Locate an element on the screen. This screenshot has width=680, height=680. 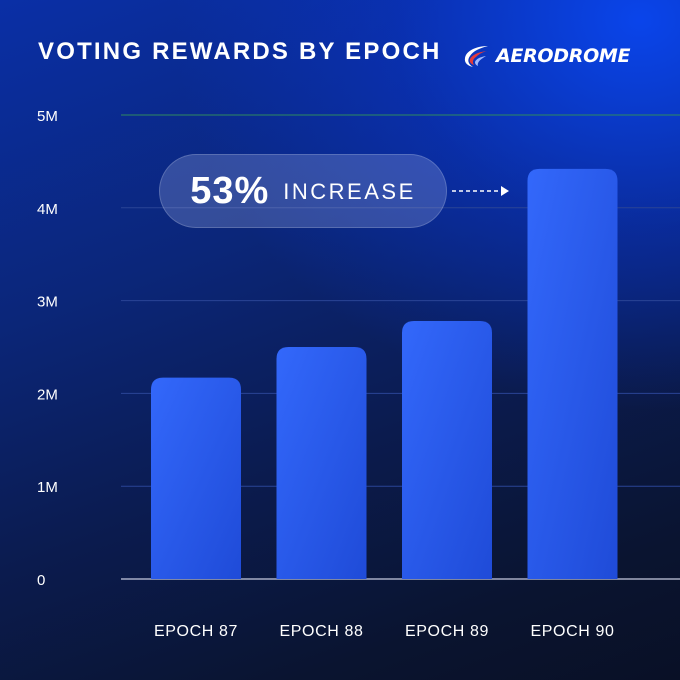
x-tick-label: EPOCH 89 is located at coordinates (447, 631).